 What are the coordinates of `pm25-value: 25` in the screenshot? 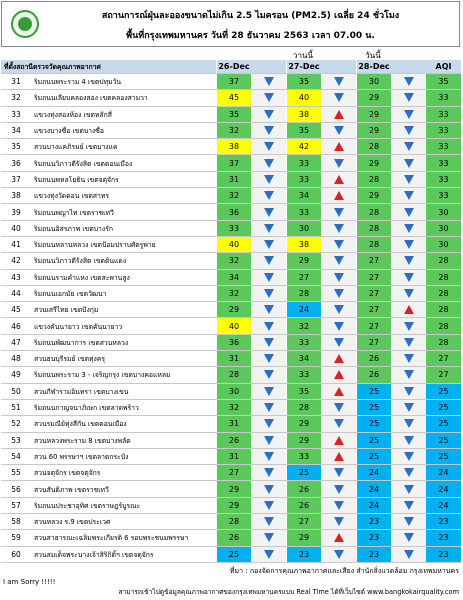 It's located at (373, 407).